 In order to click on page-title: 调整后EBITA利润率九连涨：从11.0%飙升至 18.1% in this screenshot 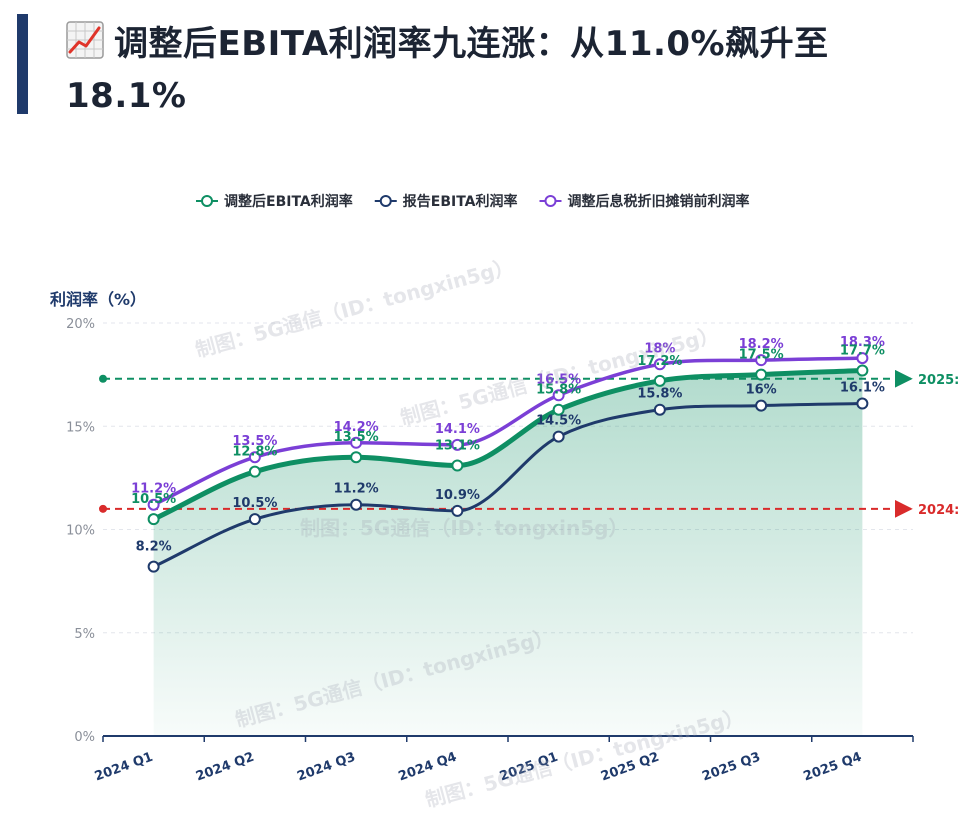, I will do `click(506, 70)`.